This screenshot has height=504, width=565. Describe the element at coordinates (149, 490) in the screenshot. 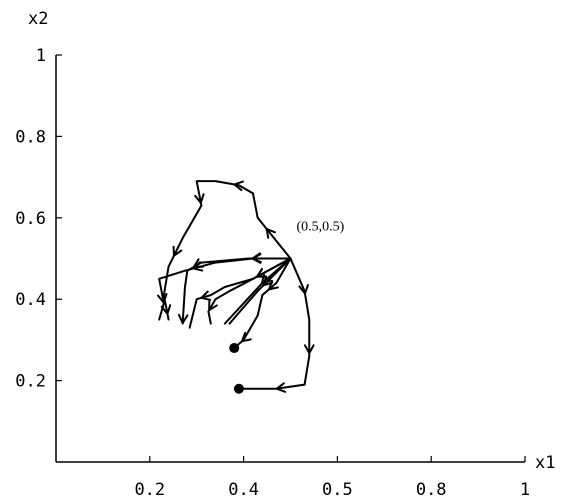

I see `x-tick-label: 0.2` at that location.